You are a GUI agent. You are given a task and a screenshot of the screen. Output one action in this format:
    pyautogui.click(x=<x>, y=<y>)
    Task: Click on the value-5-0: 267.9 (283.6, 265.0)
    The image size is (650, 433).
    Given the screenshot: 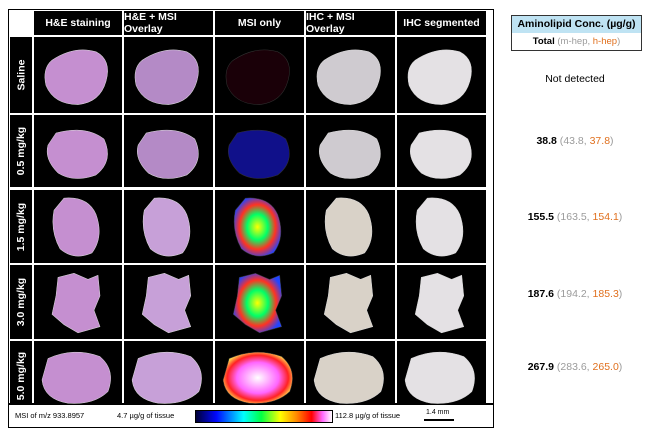 What is the action you would take?
    pyautogui.click(x=575, y=367)
    